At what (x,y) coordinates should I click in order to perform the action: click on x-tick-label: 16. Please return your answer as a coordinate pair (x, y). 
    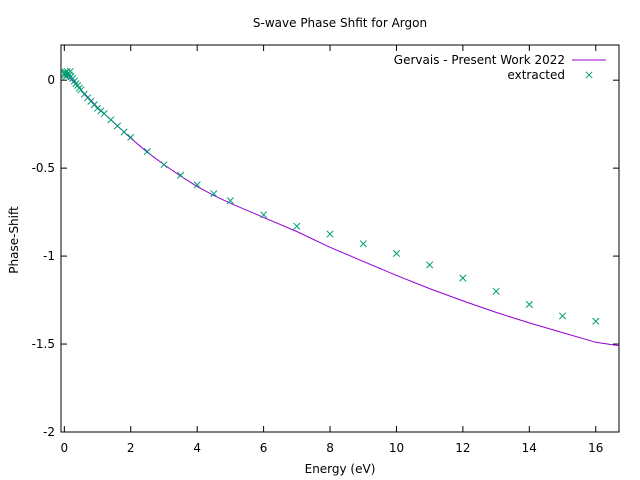
    Looking at the image, I should click on (595, 448).